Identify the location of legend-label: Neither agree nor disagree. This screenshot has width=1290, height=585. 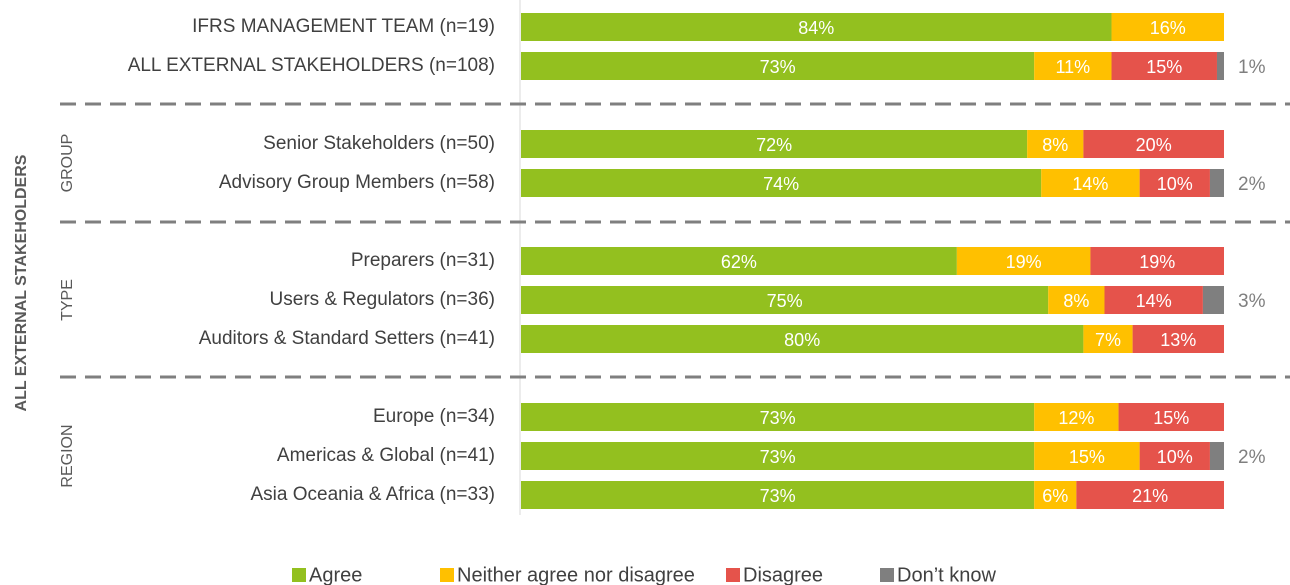
(576, 574).